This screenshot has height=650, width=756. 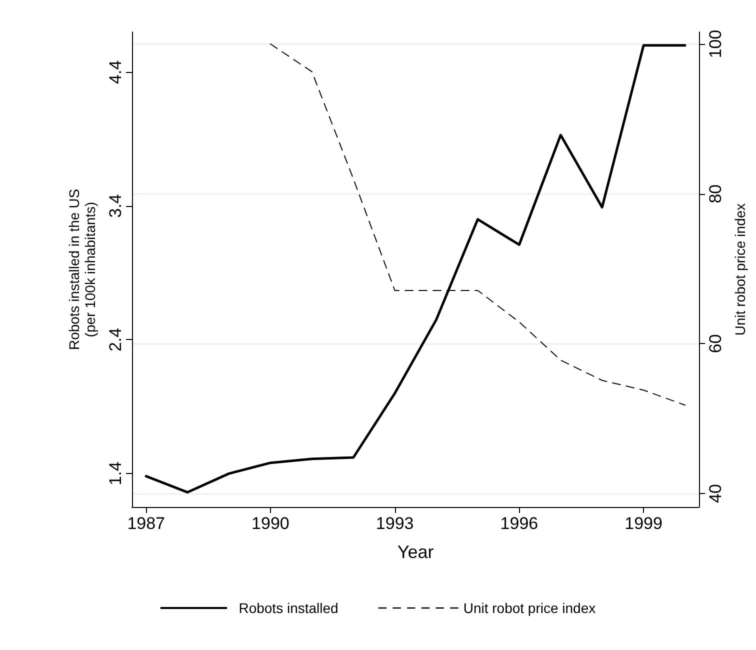 What do you see at coordinates (529, 608) in the screenshot?
I see `legend-label: Unit robot price index` at bounding box center [529, 608].